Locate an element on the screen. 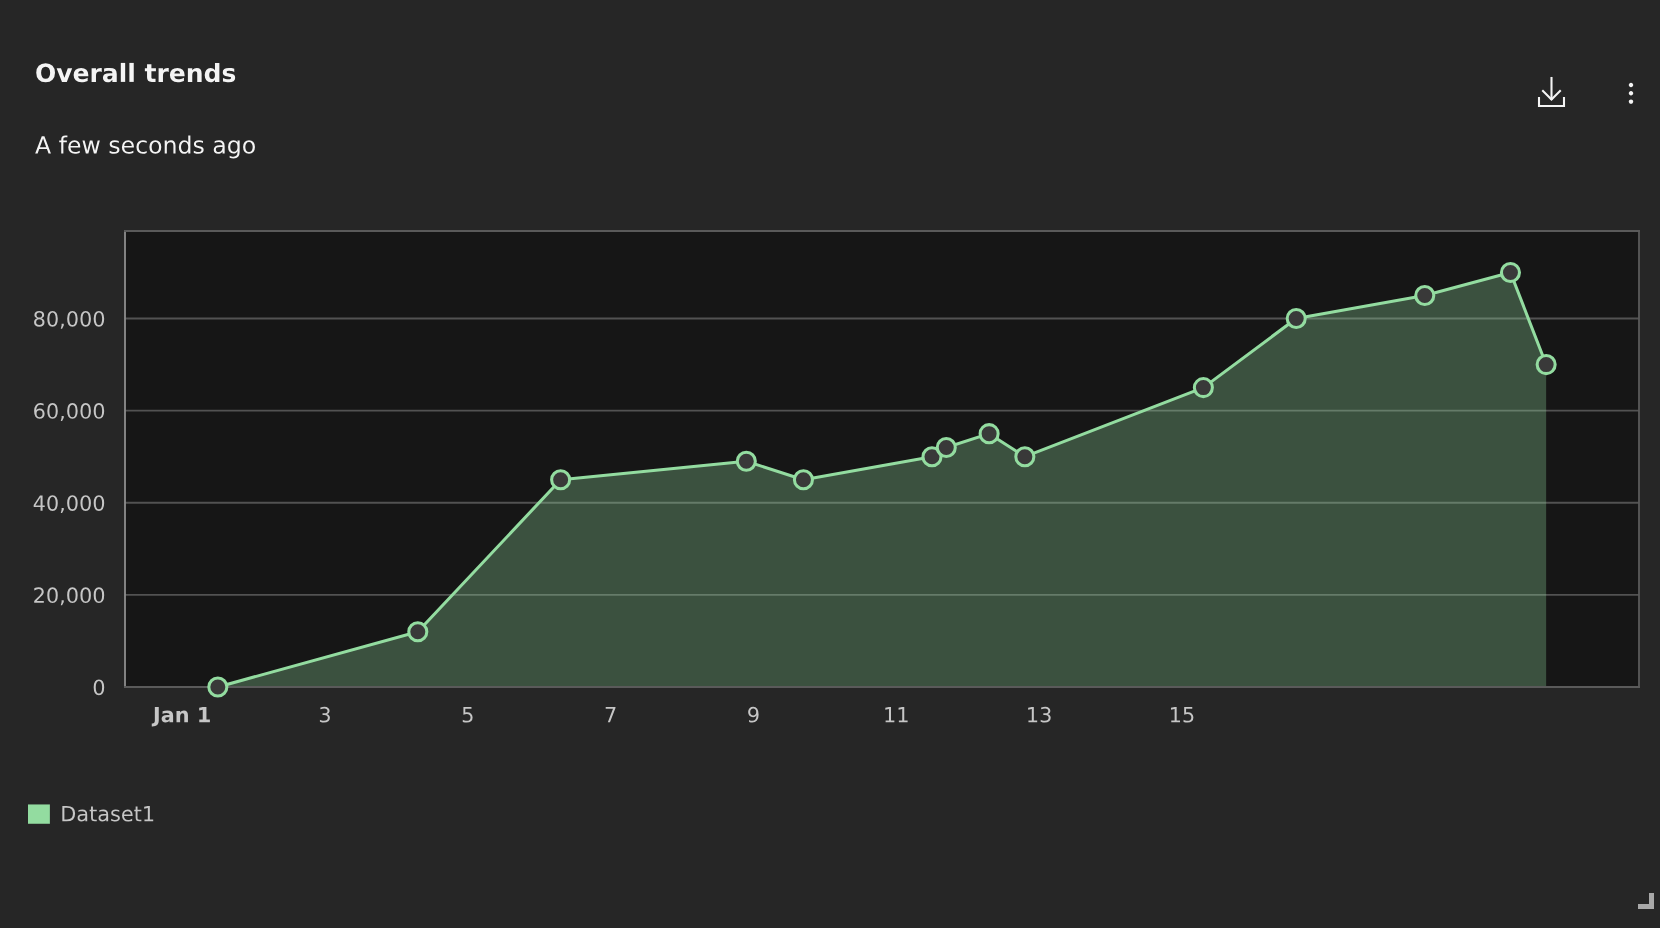  y-tick-label: 0 is located at coordinates (99, 687).